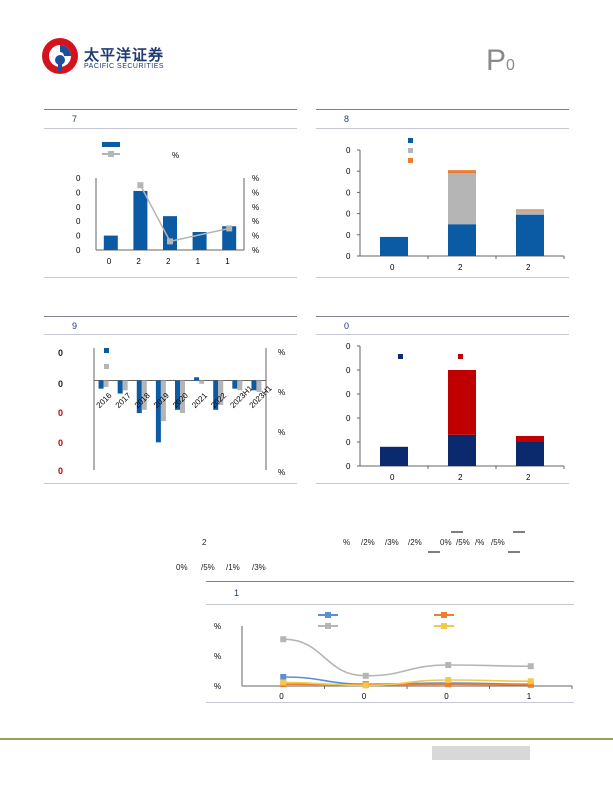 The height and width of the screenshot is (793, 613). I want to click on fig8-chart: 0 0 0 0 0 0 0 2 2, so click(455, 205).